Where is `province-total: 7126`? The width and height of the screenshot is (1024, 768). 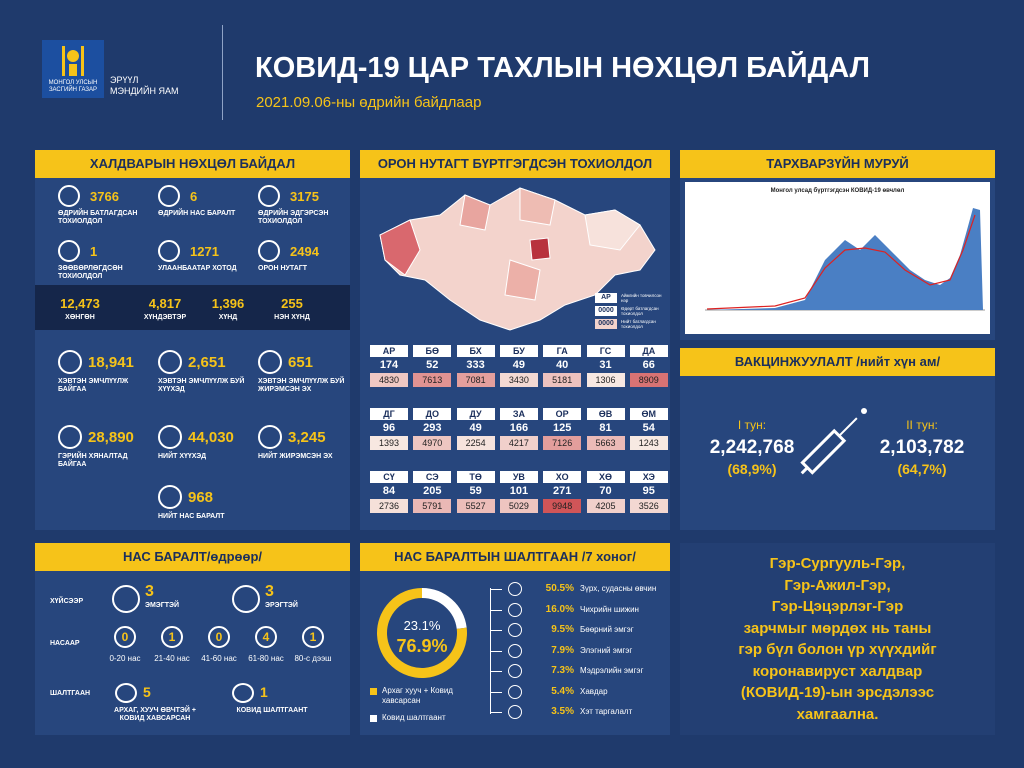
province-total: 7126 is located at coordinates (562, 443).